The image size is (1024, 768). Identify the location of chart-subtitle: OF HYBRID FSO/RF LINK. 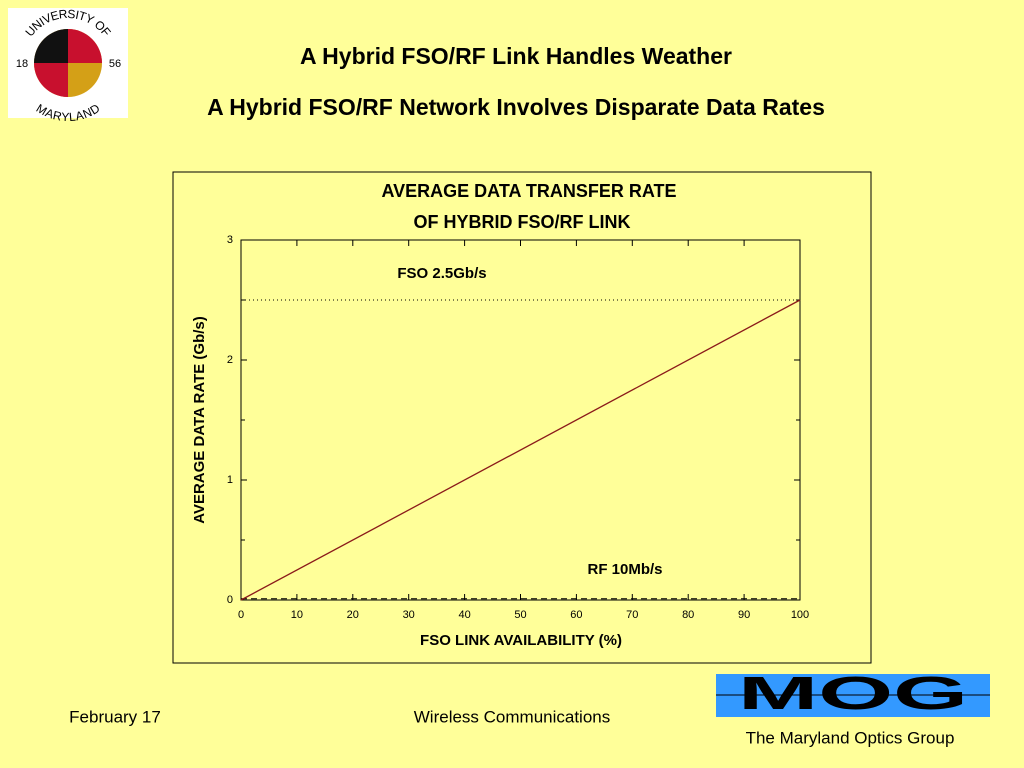
(522, 222).